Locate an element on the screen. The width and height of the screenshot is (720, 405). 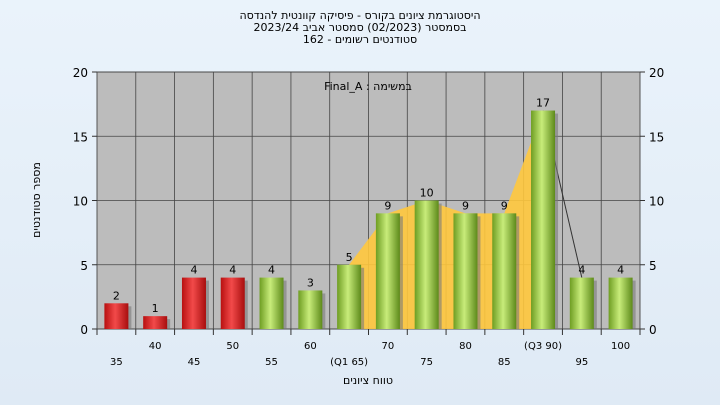
x-tick-label: 95 is located at coordinates (581, 362).